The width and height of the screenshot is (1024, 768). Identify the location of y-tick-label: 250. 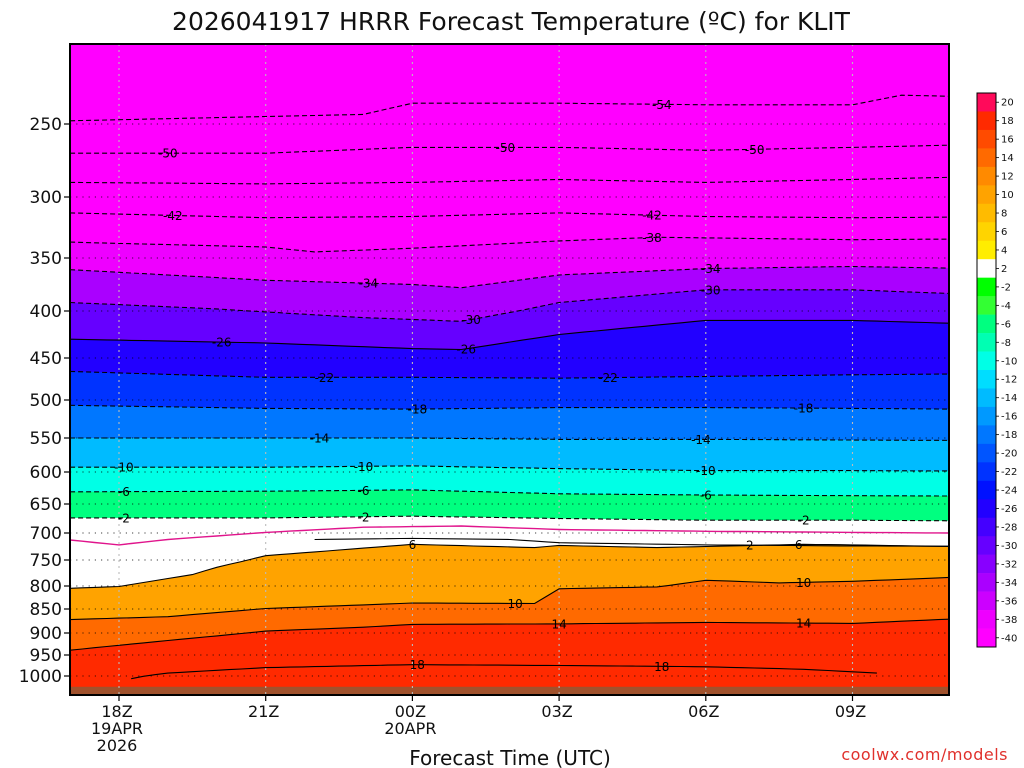
(46, 125).